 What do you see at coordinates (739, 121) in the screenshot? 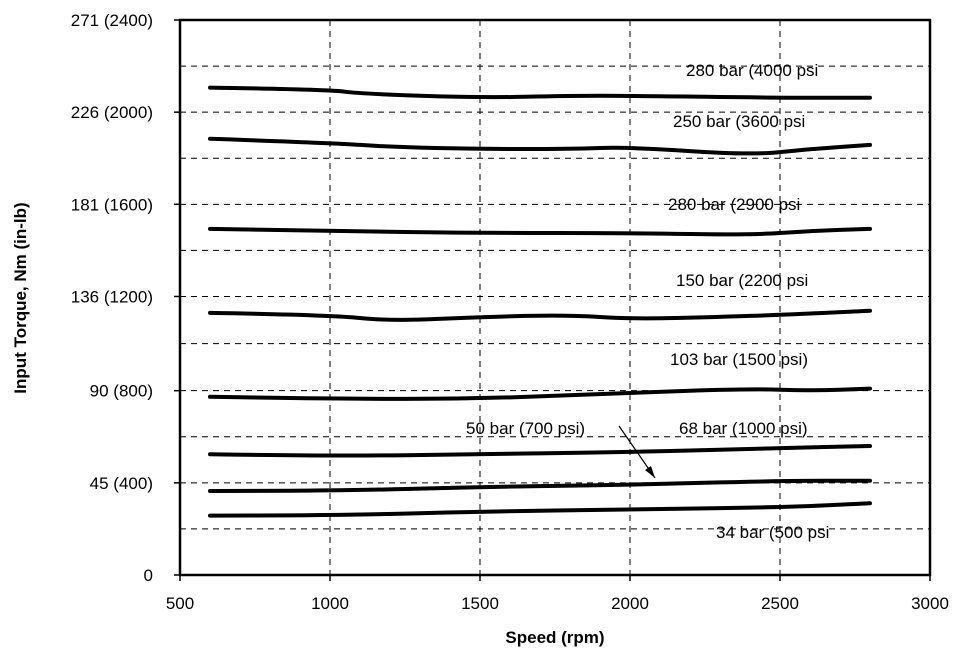
I see `series-label-250-3600: 250 bar (3600 psi` at bounding box center [739, 121].